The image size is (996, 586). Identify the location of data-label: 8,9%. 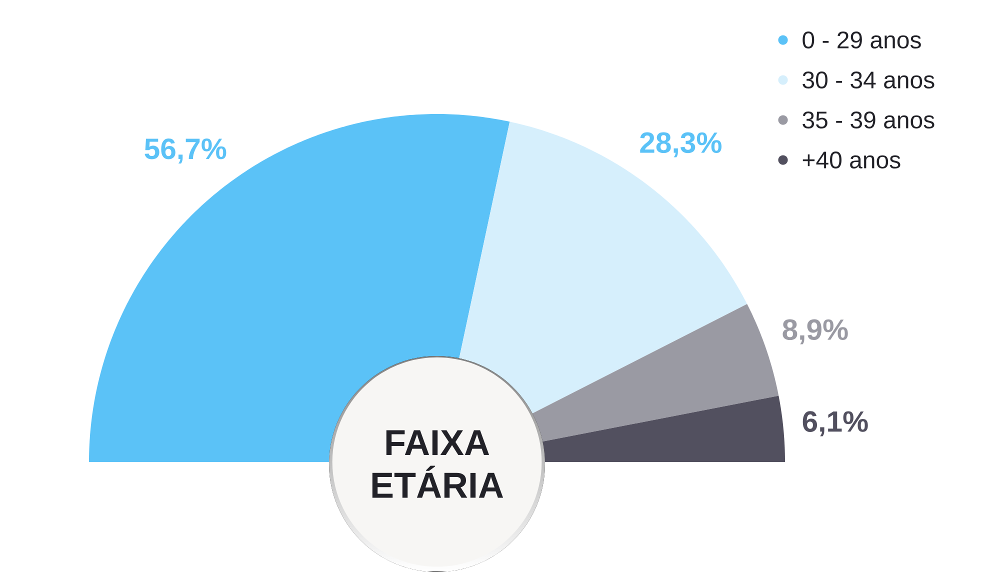
(815, 331).